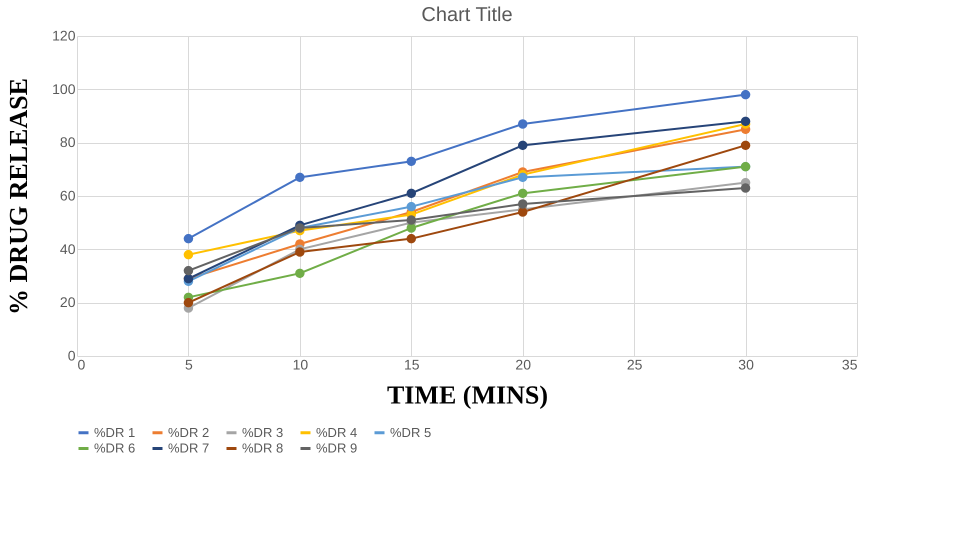 This screenshot has height=554, width=960. I want to click on x-tick-label: 15, so click(412, 364).